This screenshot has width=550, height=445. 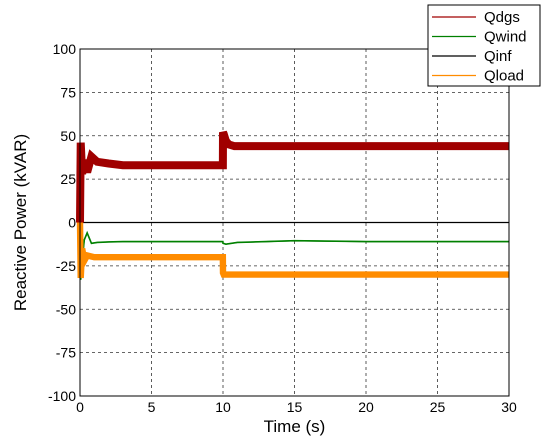 I want to click on x-axis-title: Time (s), so click(x=295, y=426).